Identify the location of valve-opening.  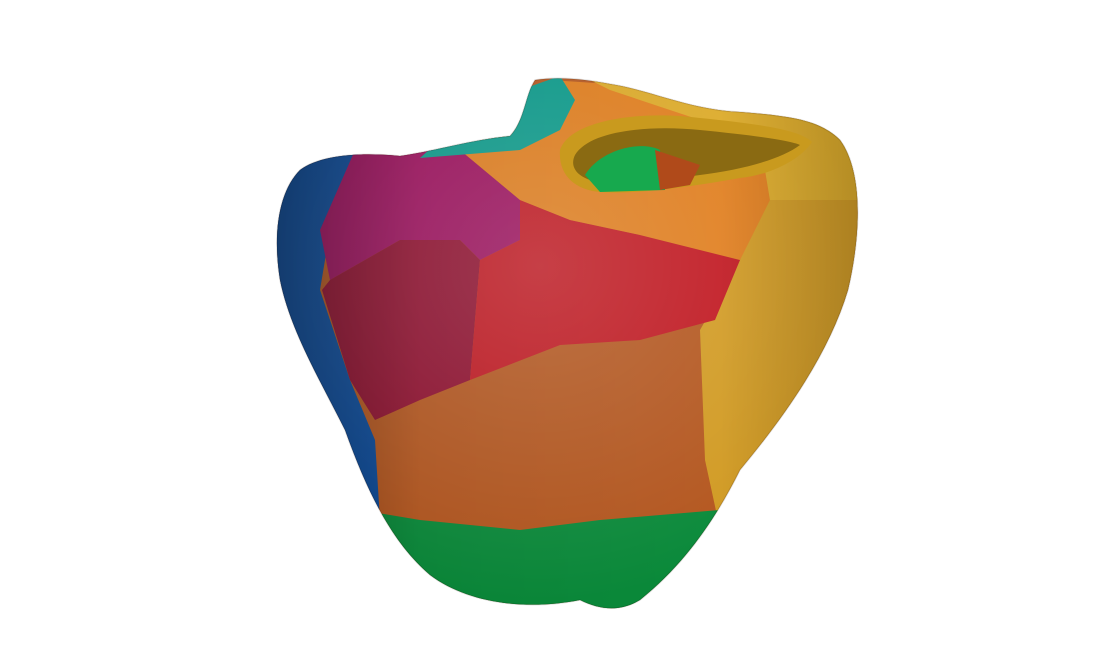
(685, 154).